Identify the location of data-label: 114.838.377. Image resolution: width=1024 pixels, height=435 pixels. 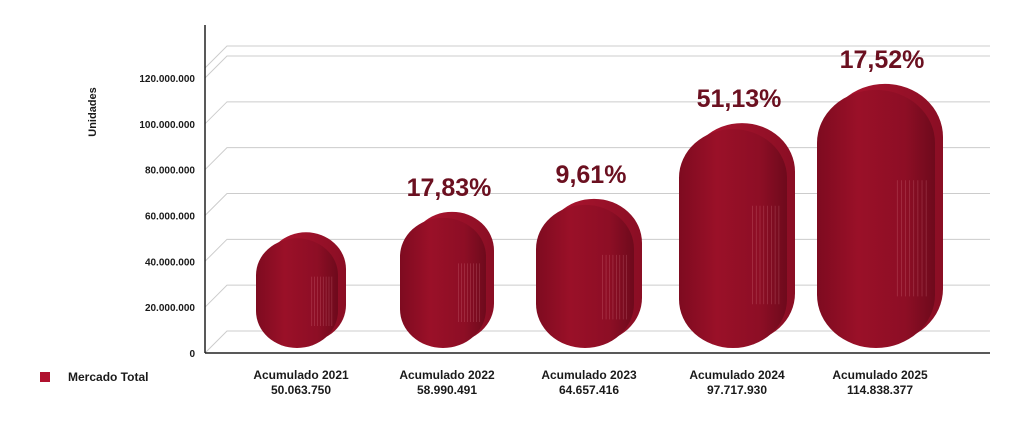
(880, 390).